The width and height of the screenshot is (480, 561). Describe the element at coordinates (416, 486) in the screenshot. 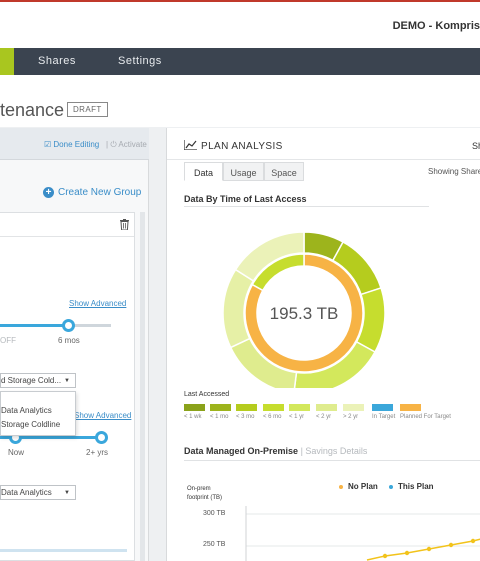

I see `this-plan-label: This Plan` at that location.